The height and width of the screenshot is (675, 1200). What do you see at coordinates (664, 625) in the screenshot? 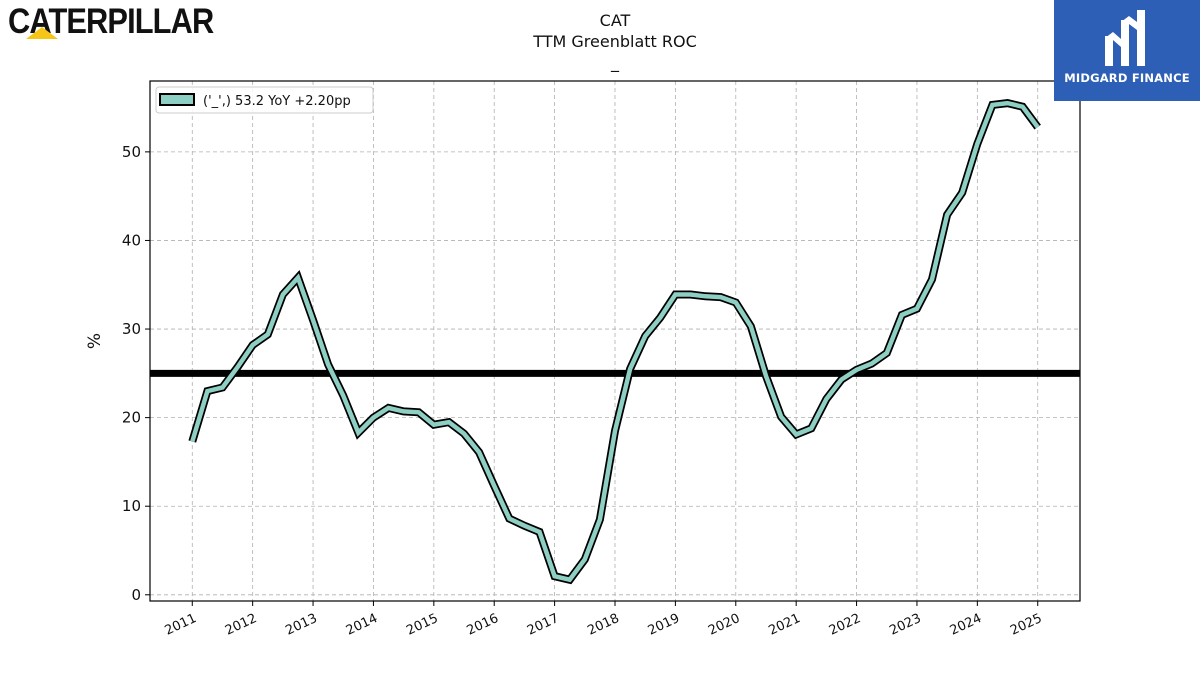
I see `x-tick-label: 2019` at bounding box center [664, 625].